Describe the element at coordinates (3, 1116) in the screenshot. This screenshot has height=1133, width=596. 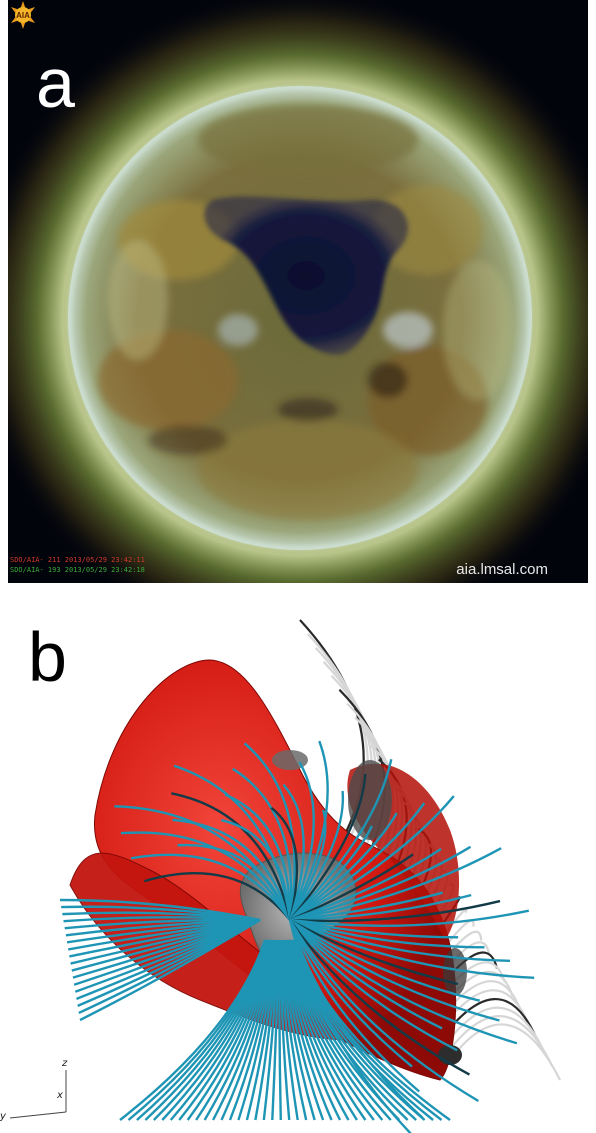
I see `axis-label-y: y` at that location.